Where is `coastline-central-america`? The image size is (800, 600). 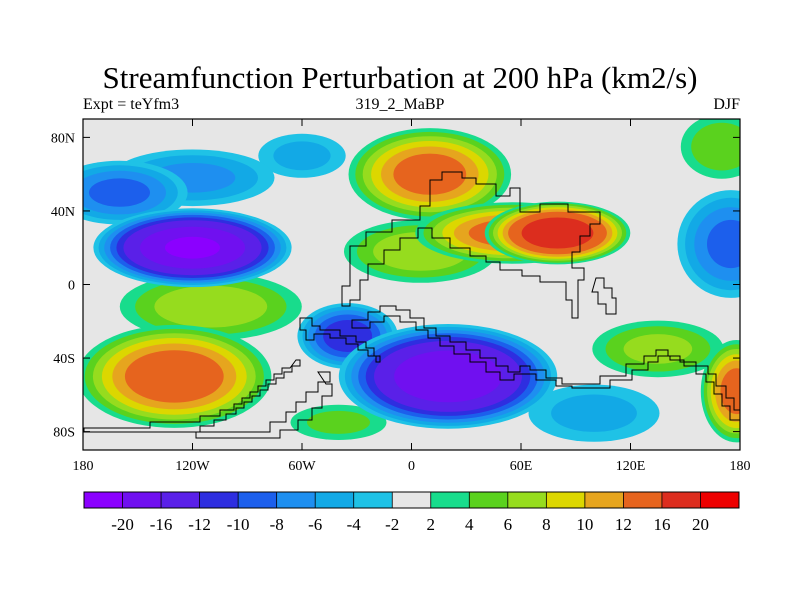 coastline-central-america is located at coordinates (340, 340).